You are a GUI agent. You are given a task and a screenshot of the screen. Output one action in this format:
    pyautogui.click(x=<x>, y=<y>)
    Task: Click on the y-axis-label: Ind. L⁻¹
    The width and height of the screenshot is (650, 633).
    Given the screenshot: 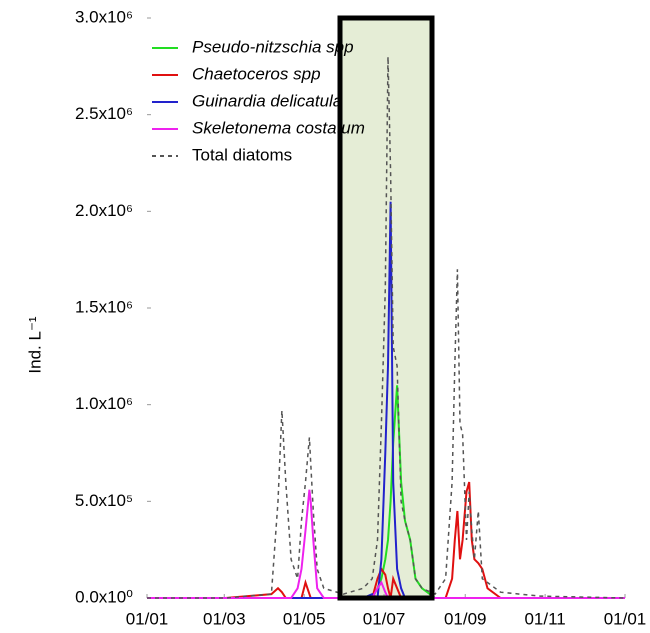 What is the action you would take?
    pyautogui.click(x=34, y=345)
    